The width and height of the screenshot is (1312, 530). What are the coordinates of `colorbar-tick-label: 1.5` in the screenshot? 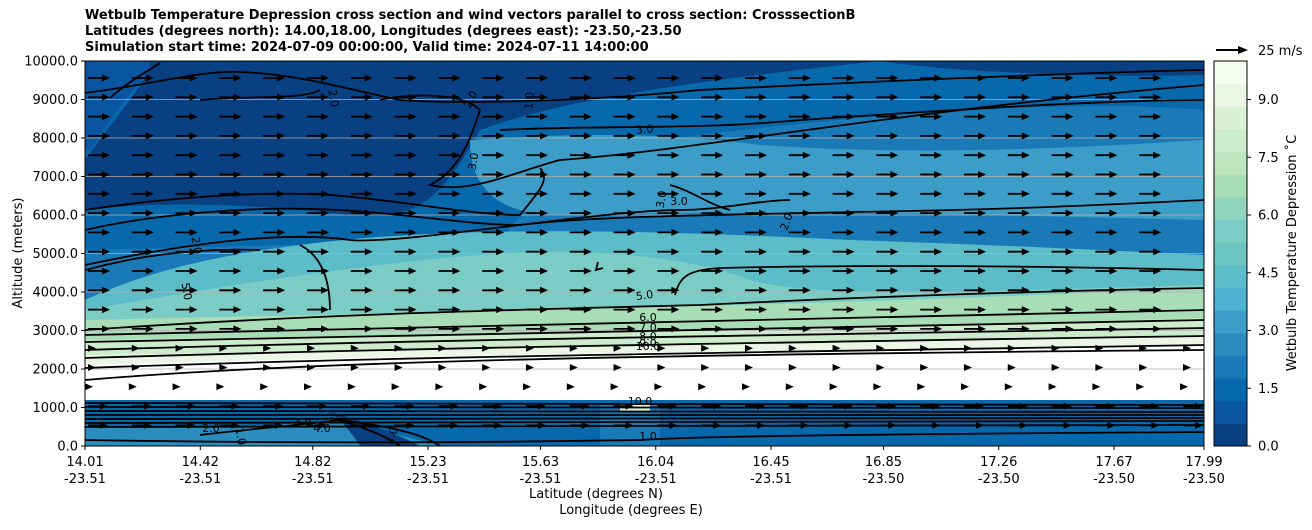 It's located at (1268, 389).